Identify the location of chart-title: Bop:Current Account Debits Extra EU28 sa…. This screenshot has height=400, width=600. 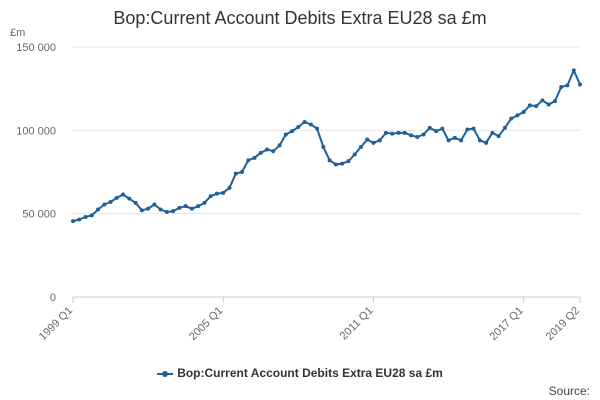
(300, 18).